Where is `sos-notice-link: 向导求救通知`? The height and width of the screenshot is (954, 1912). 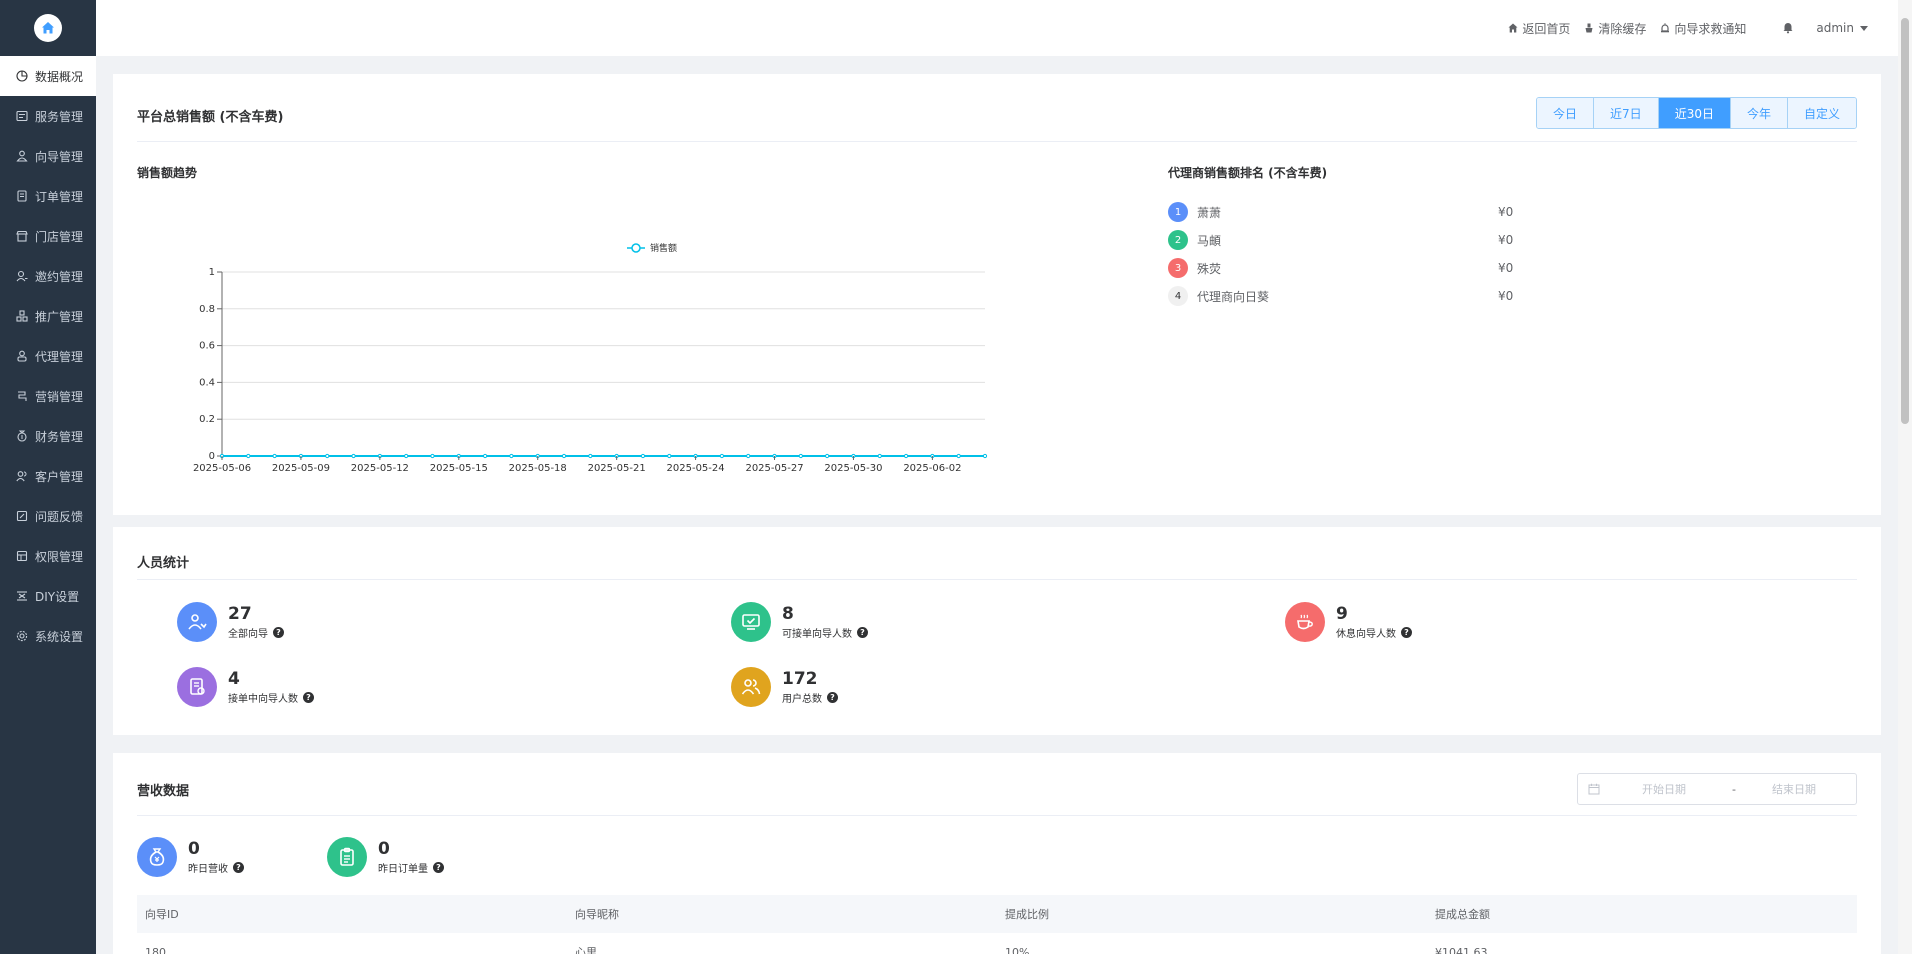
sos-notice-link: 向导求救通知 is located at coordinates (1703, 28).